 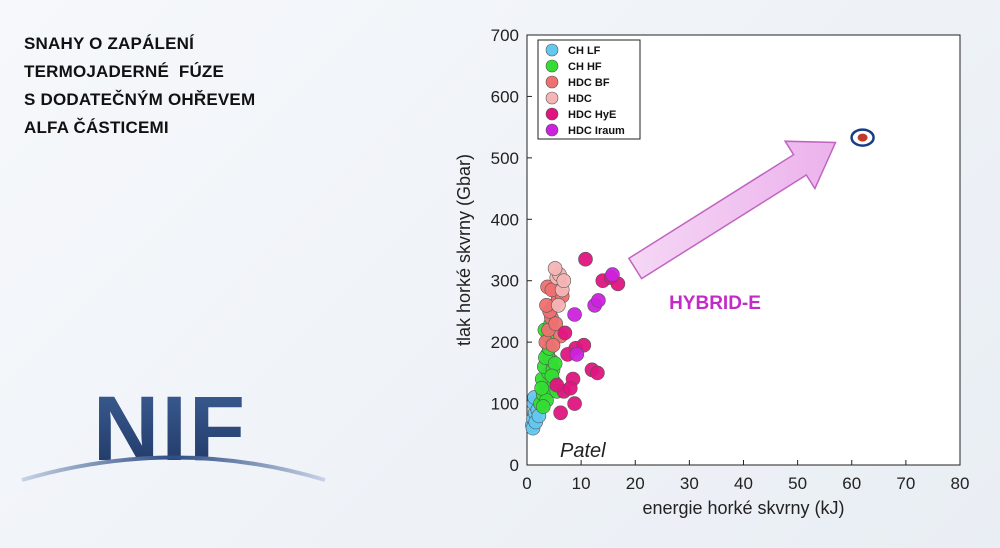 What do you see at coordinates (743, 483) in the screenshot?
I see `x-tick-label: 40` at bounding box center [743, 483].